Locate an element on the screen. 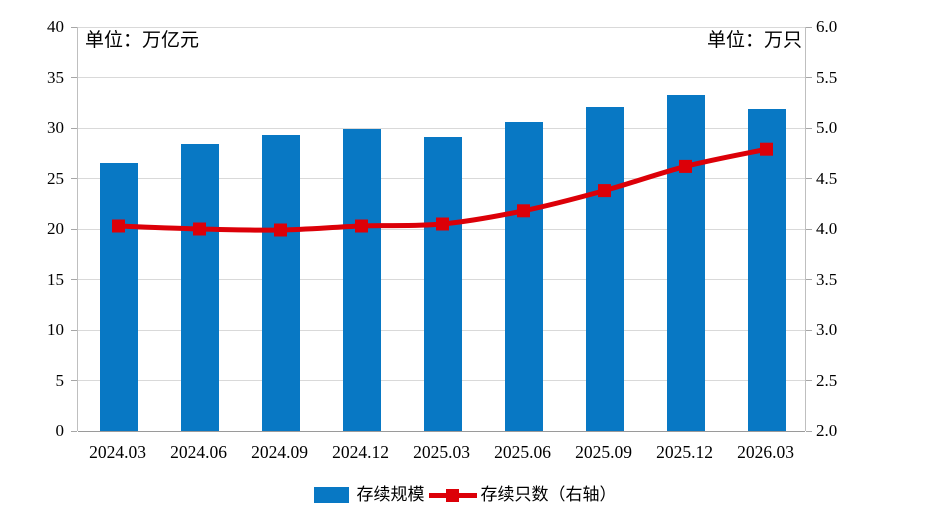  x-axis-label: 2026.03 is located at coordinates (765, 452).